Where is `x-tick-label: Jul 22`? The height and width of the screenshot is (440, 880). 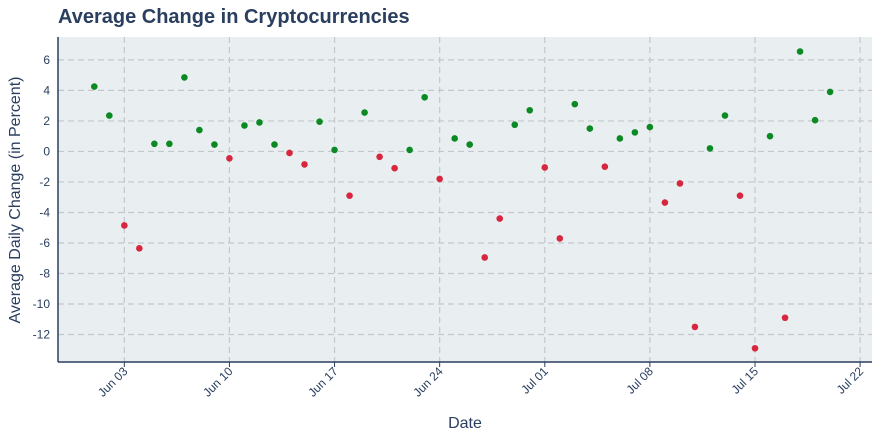 x-tick-label: Jul 22 is located at coordinates (850, 380).